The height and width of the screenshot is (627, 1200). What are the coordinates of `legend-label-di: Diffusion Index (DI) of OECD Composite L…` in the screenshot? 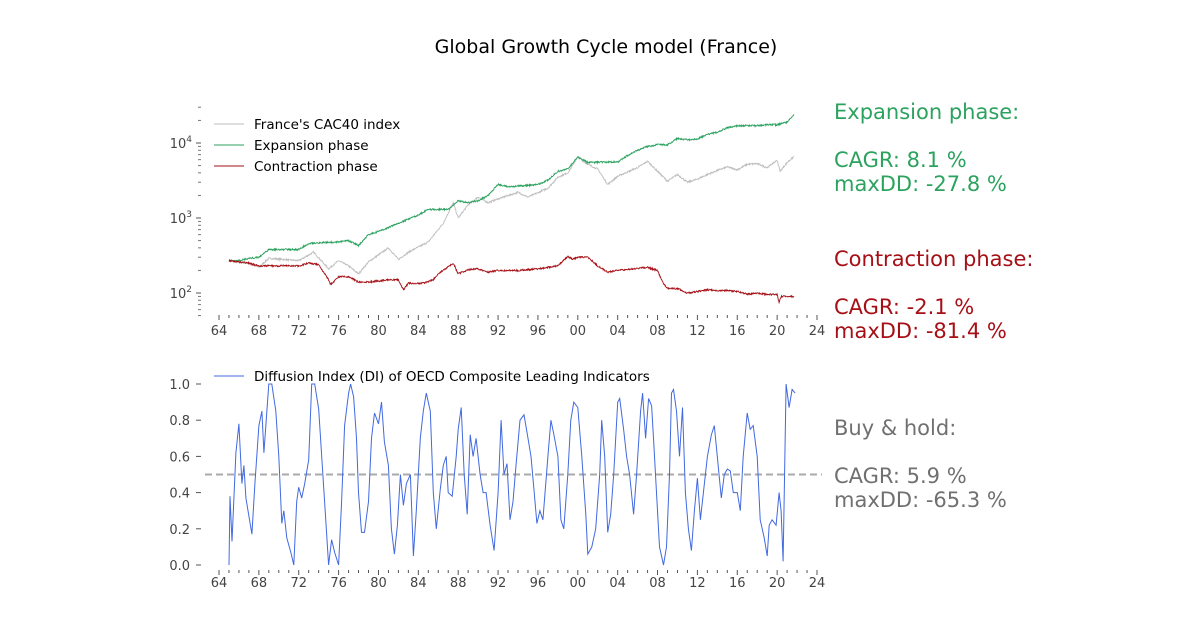 It's located at (452, 377).